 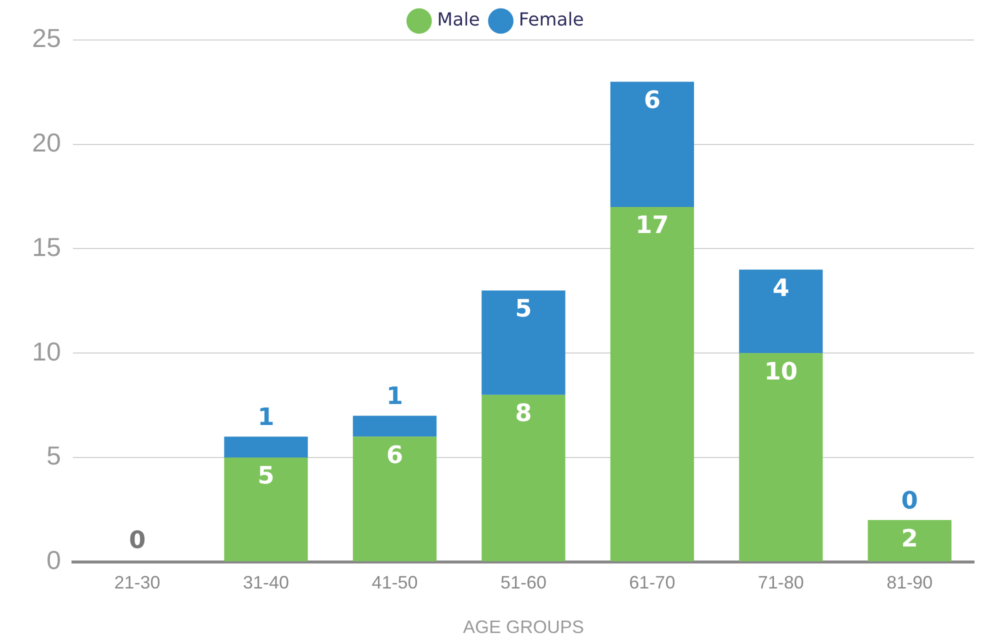 I want to click on data-label: 10, so click(x=781, y=371).